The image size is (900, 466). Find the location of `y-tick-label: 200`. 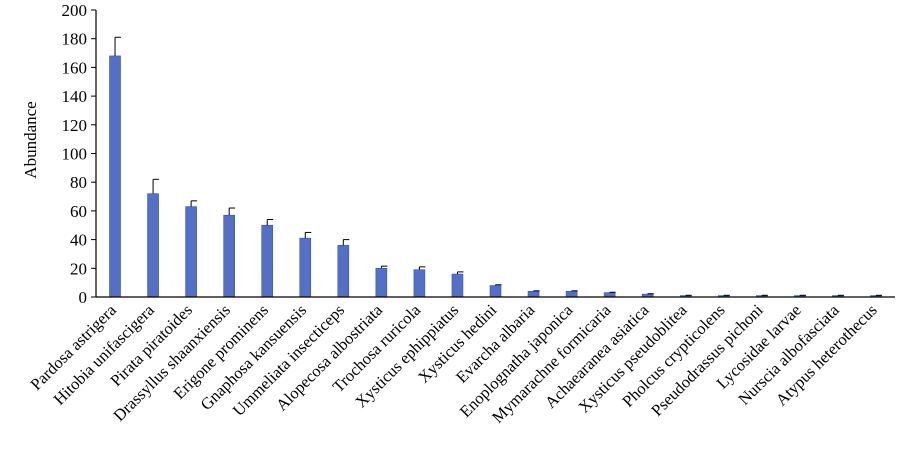

y-tick-label: 200 is located at coordinates (75, 10).